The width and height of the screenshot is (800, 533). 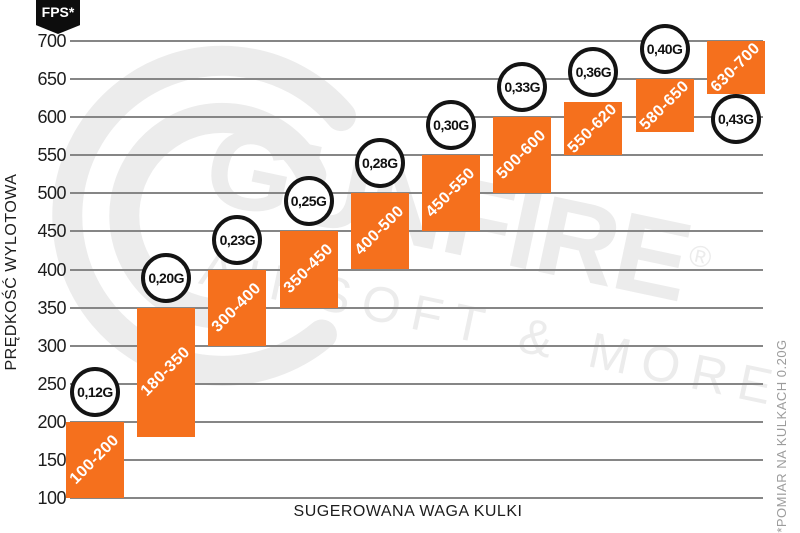 I want to click on bar: 100-200, so click(x=95, y=459).